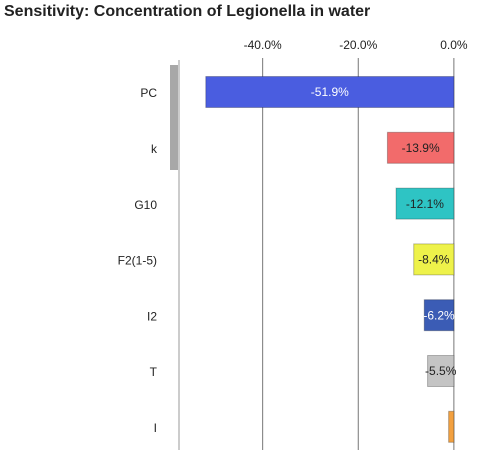 This screenshot has width=486, height=465. I want to click on y-tick-label: I, so click(155, 428).